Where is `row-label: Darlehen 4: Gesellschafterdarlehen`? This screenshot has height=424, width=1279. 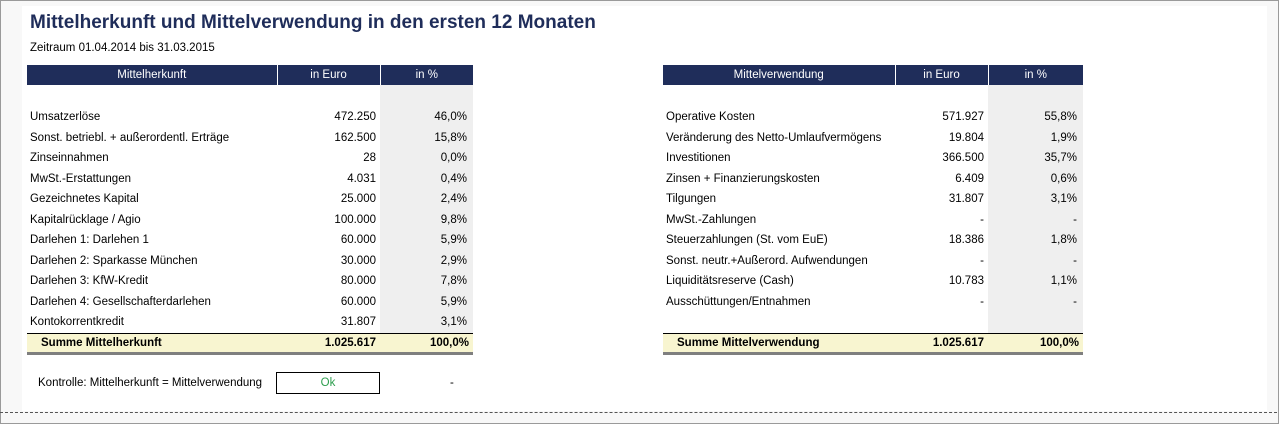 row-label: Darlehen 4: Gesellschafterdarlehen is located at coordinates (120, 301).